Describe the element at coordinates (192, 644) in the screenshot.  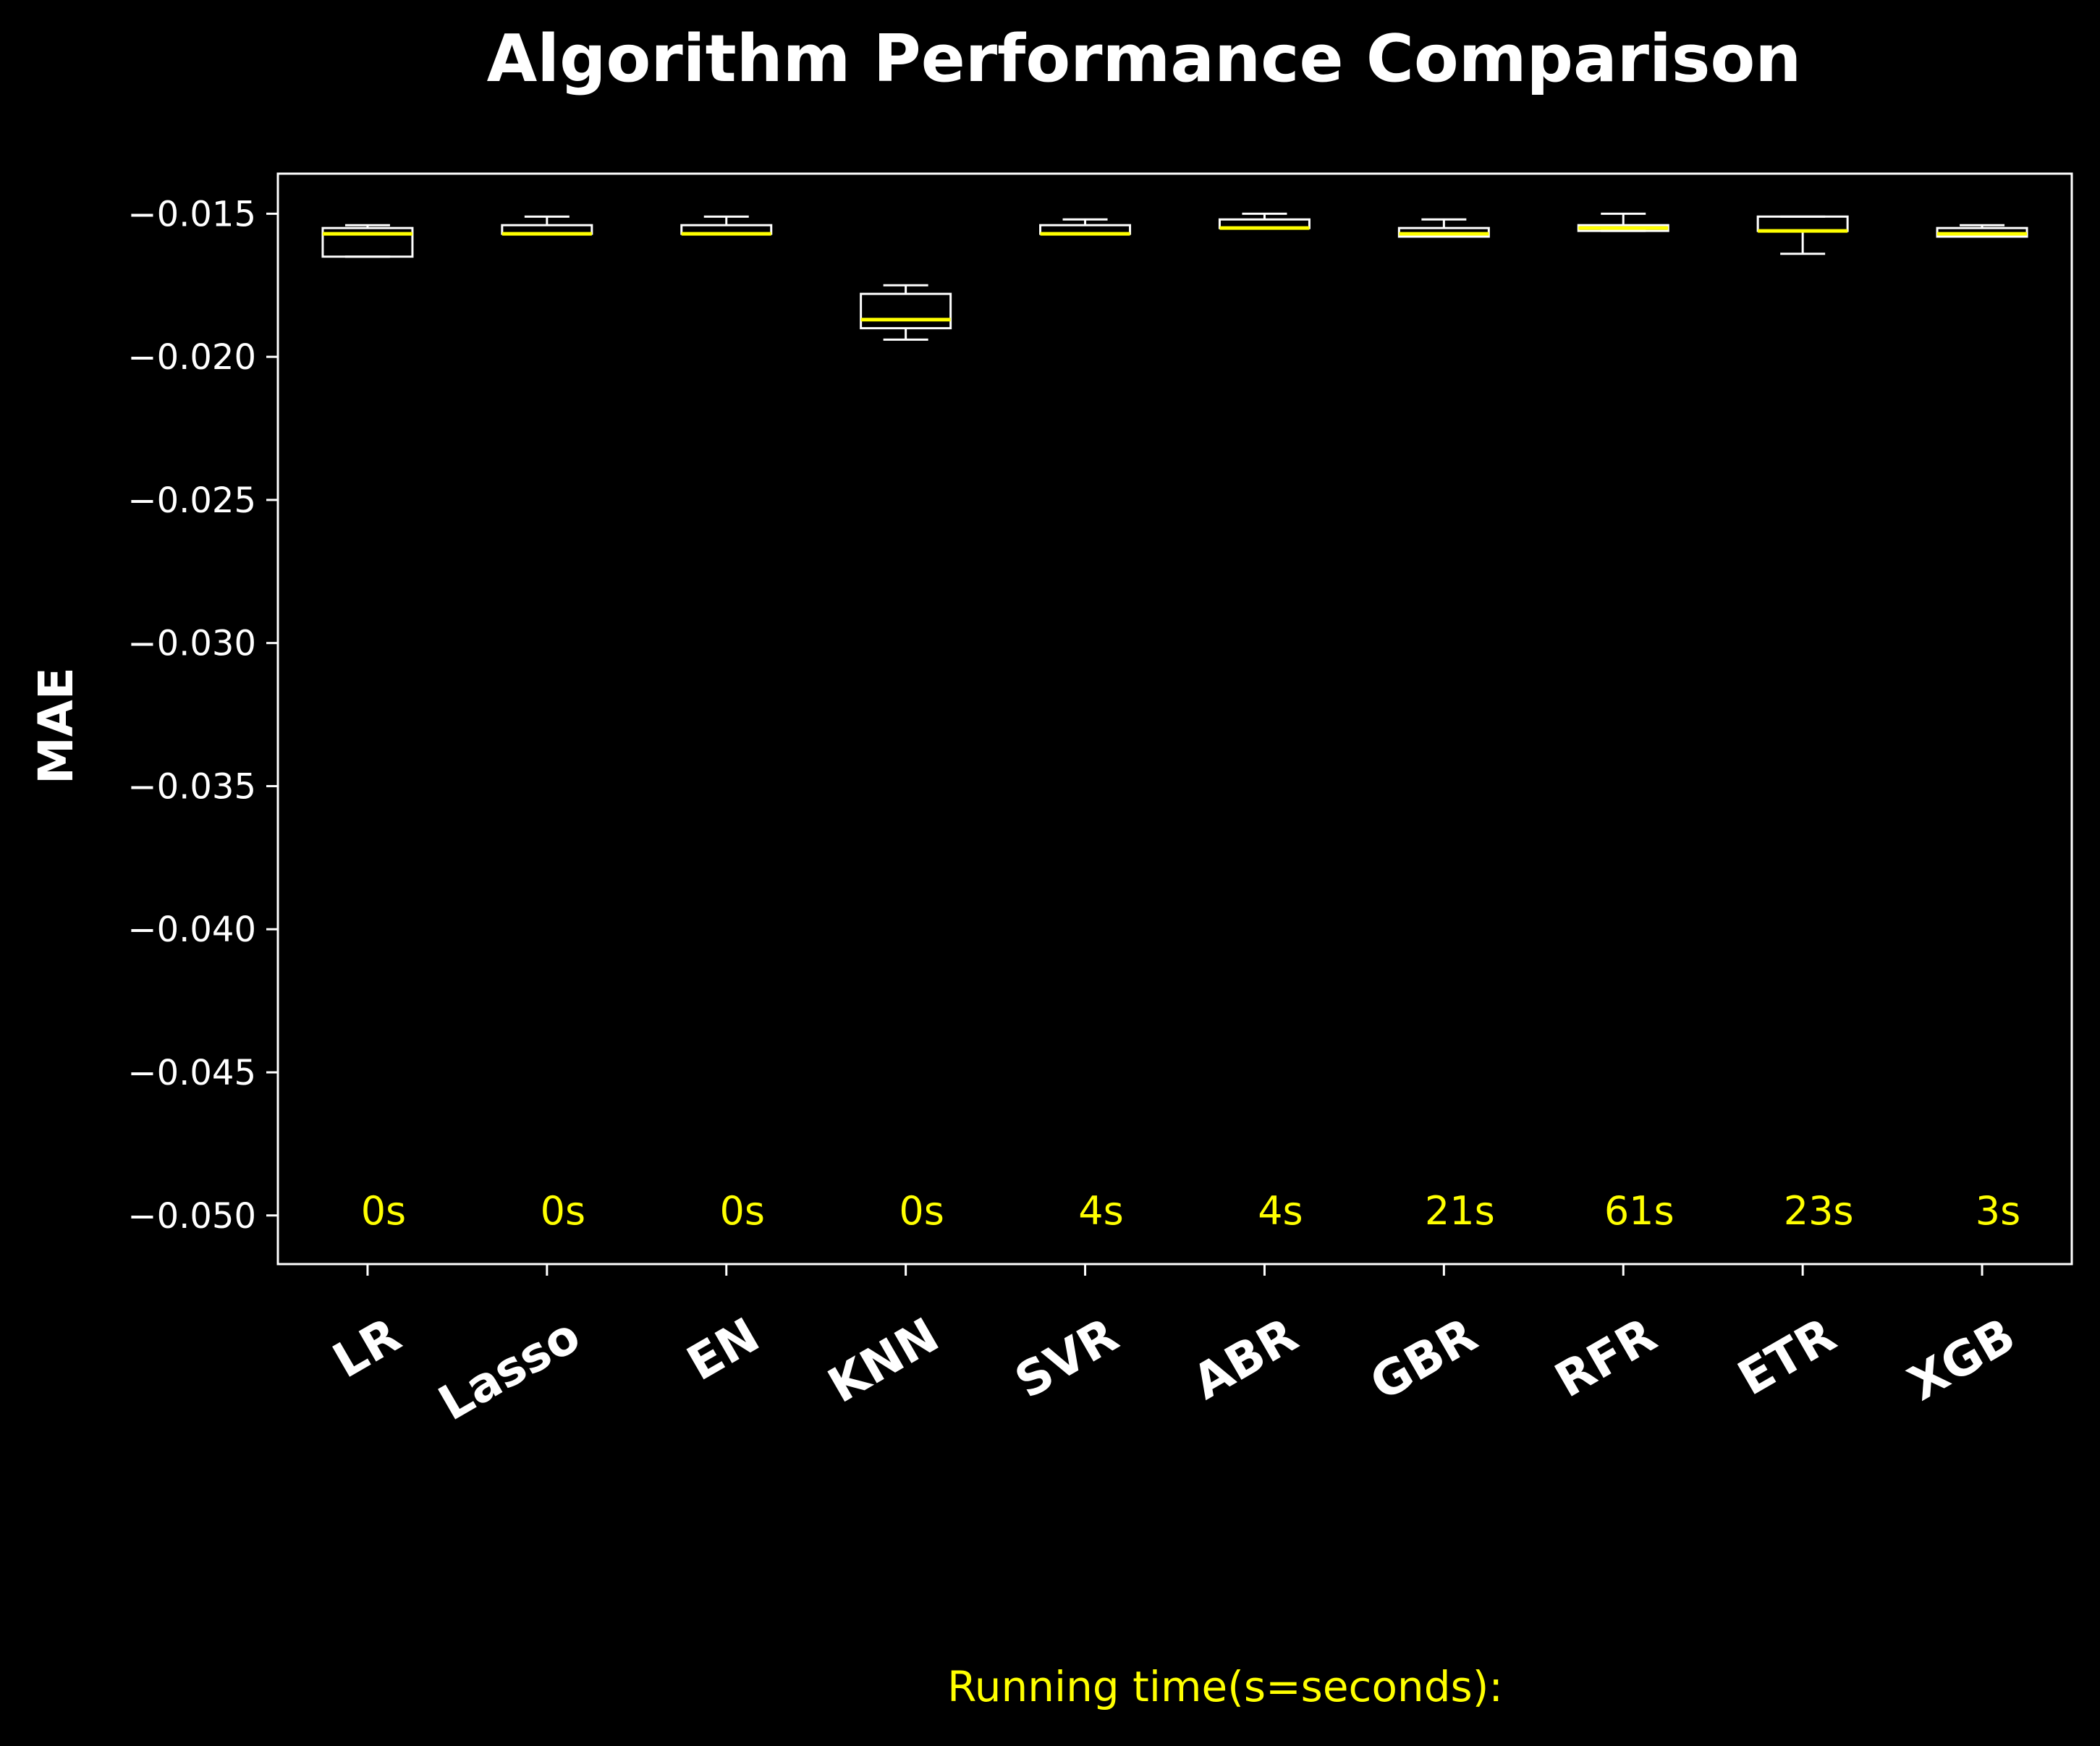
I see `y-tick-label: −0.030` at that location.